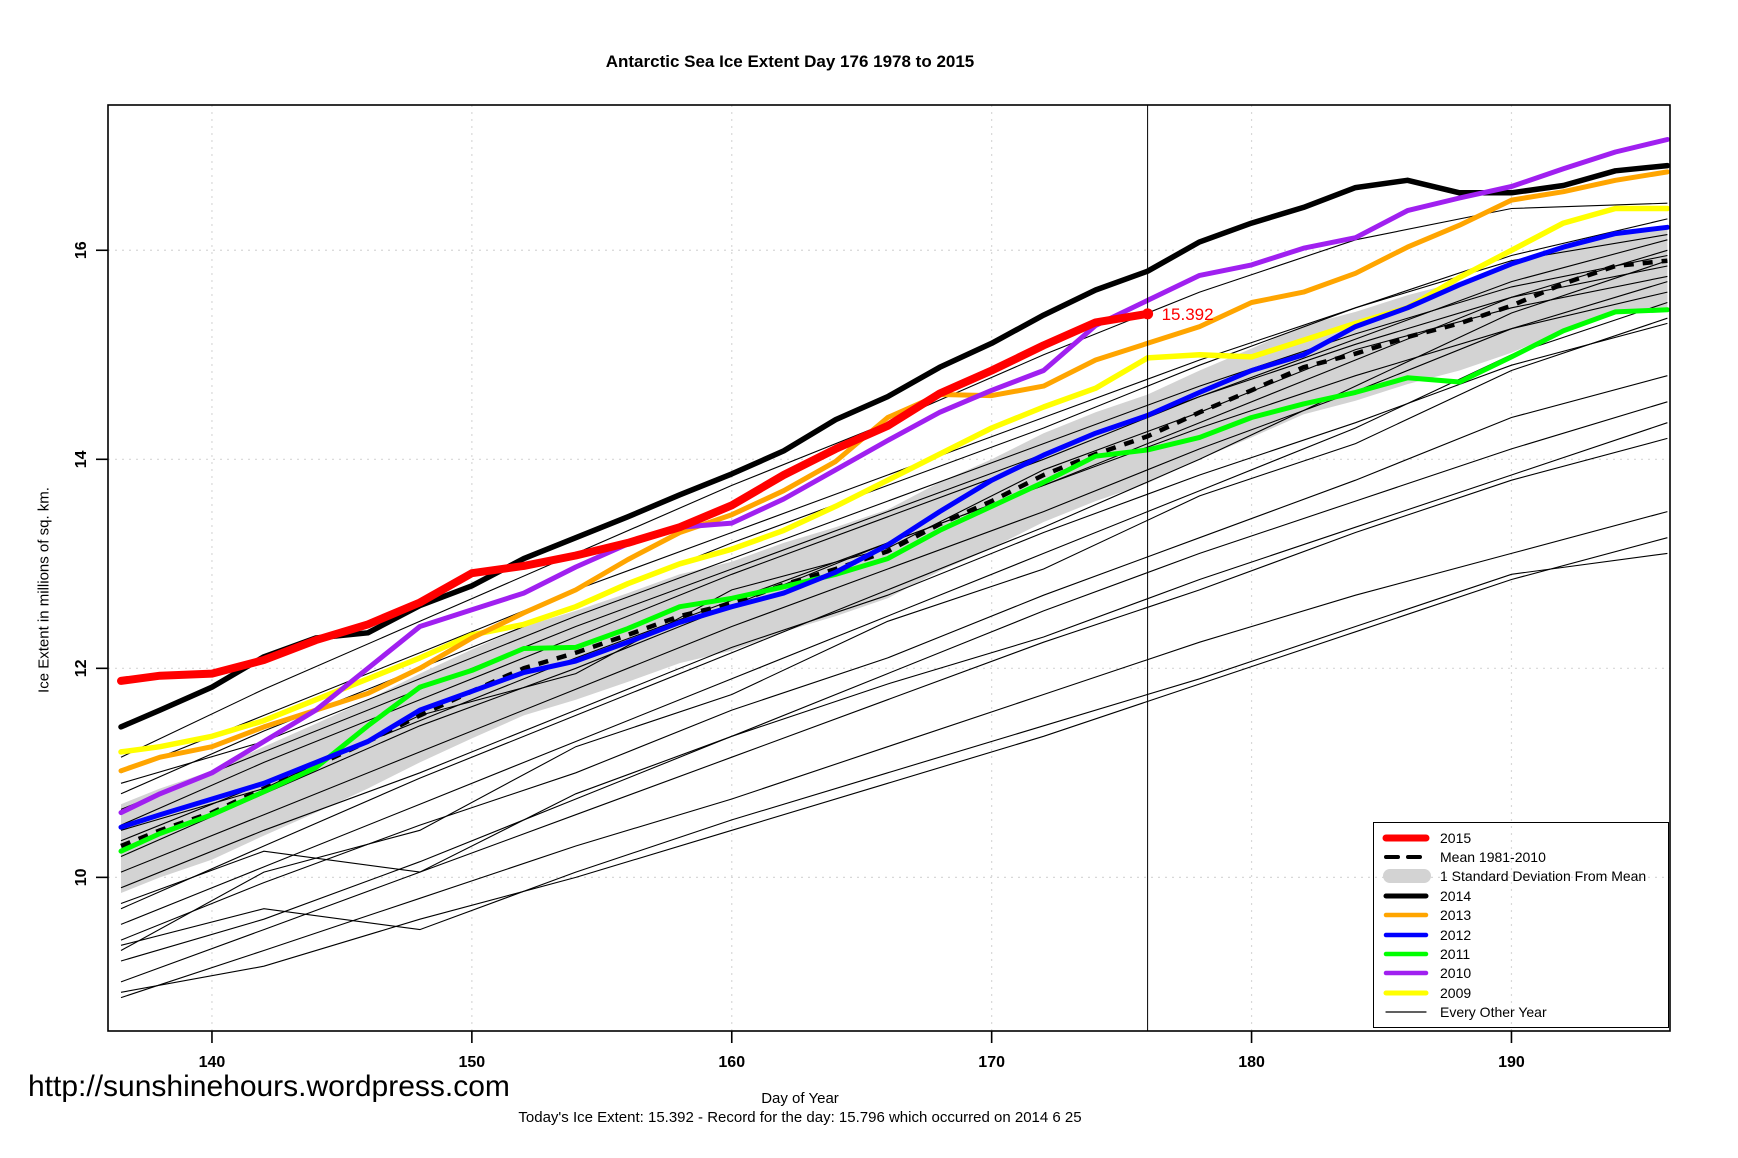  What do you see at coordinates (1511, 1062) in the screenshot?
I see `x-tick-label: 190` at bounding box center [1511, 1062].